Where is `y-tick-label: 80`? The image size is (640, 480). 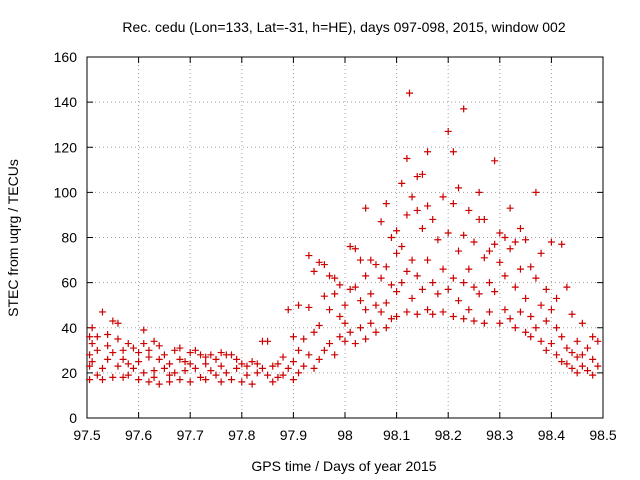
y-tick-label: 80 is located at coordinates (69, 238).